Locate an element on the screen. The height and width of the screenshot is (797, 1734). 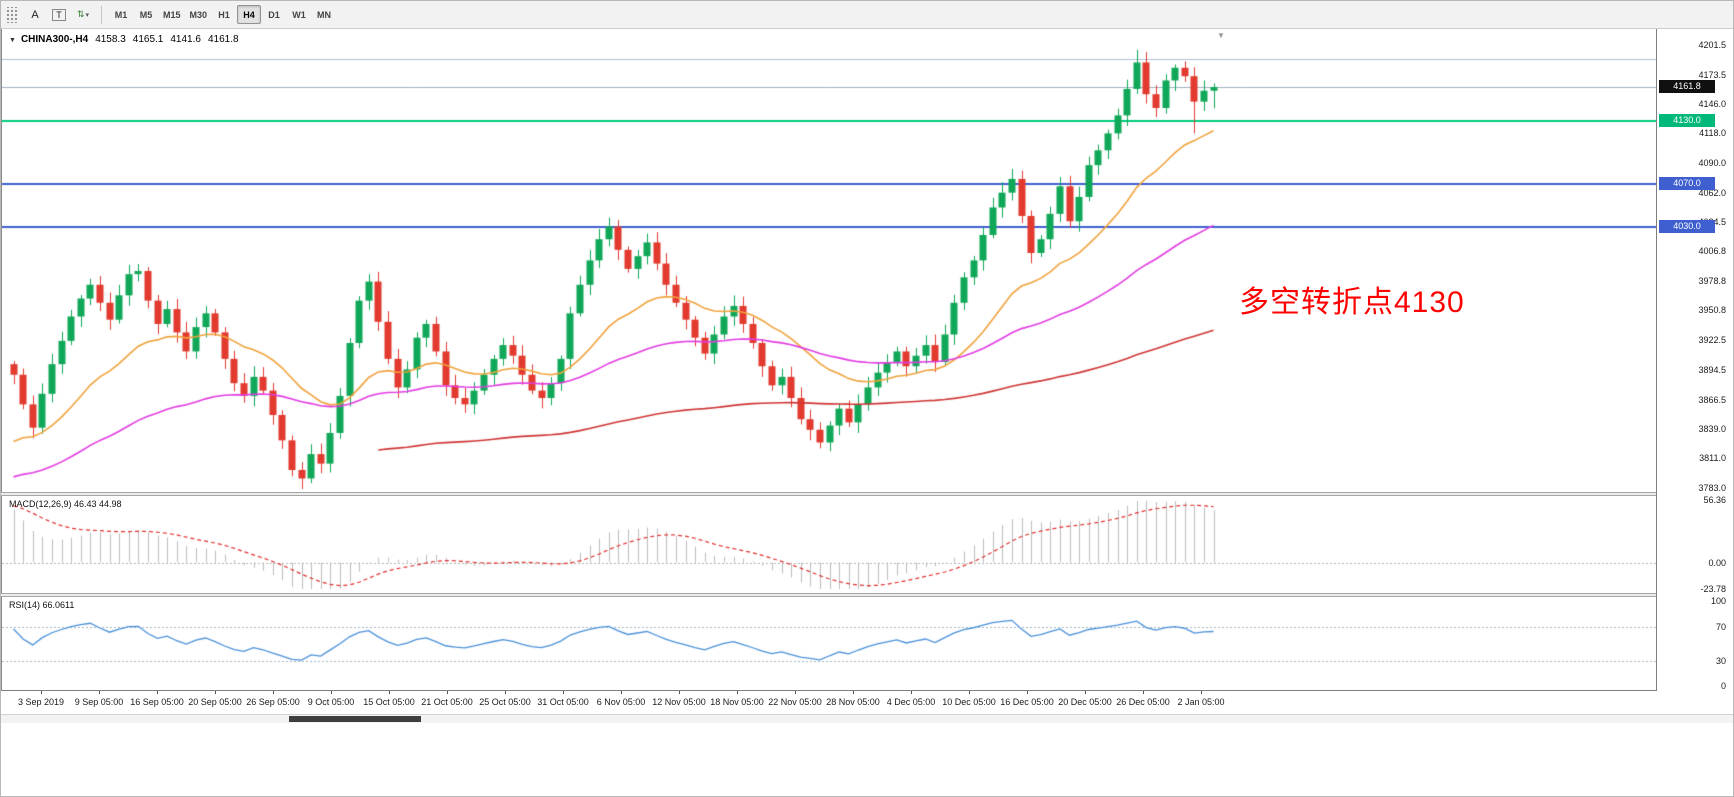
price-tick-label: 3839.0 is located at coordinates (1712, 428).